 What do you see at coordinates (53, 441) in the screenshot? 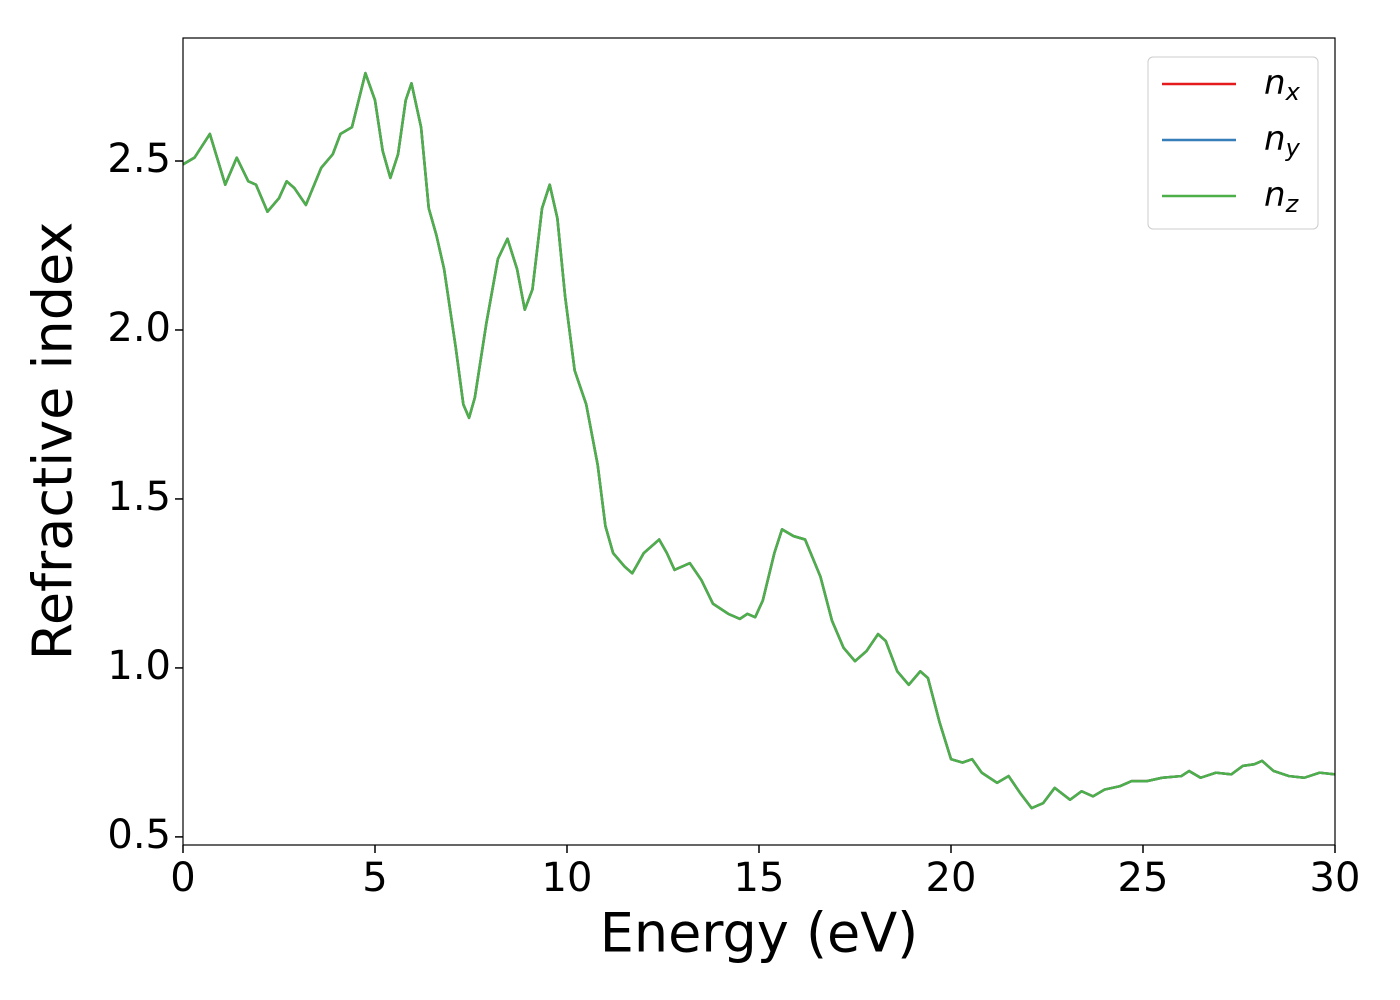
I see `y-axis-label: Refractive index` at bounding box center [53, 441].